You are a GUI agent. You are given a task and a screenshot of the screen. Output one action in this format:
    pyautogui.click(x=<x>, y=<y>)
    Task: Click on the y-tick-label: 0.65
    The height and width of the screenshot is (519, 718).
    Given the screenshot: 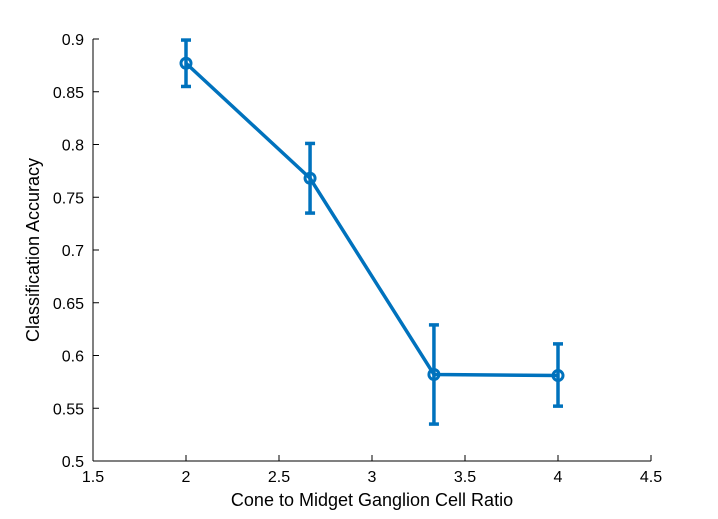 What is the action you would take?
    pyautogui.click(x=68, y=304)
    